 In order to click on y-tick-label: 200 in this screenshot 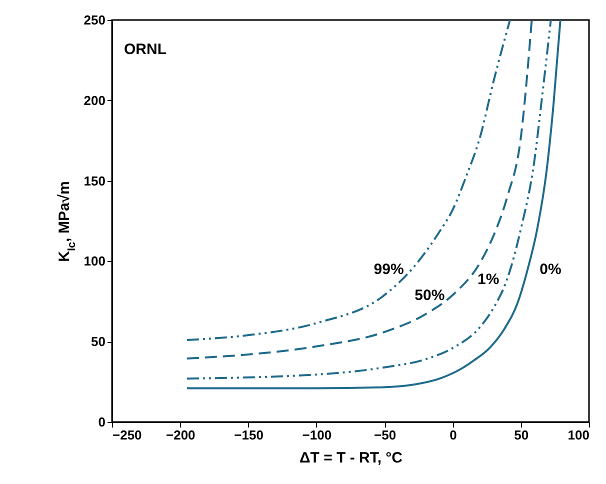, I will do `click(95, 100)`.